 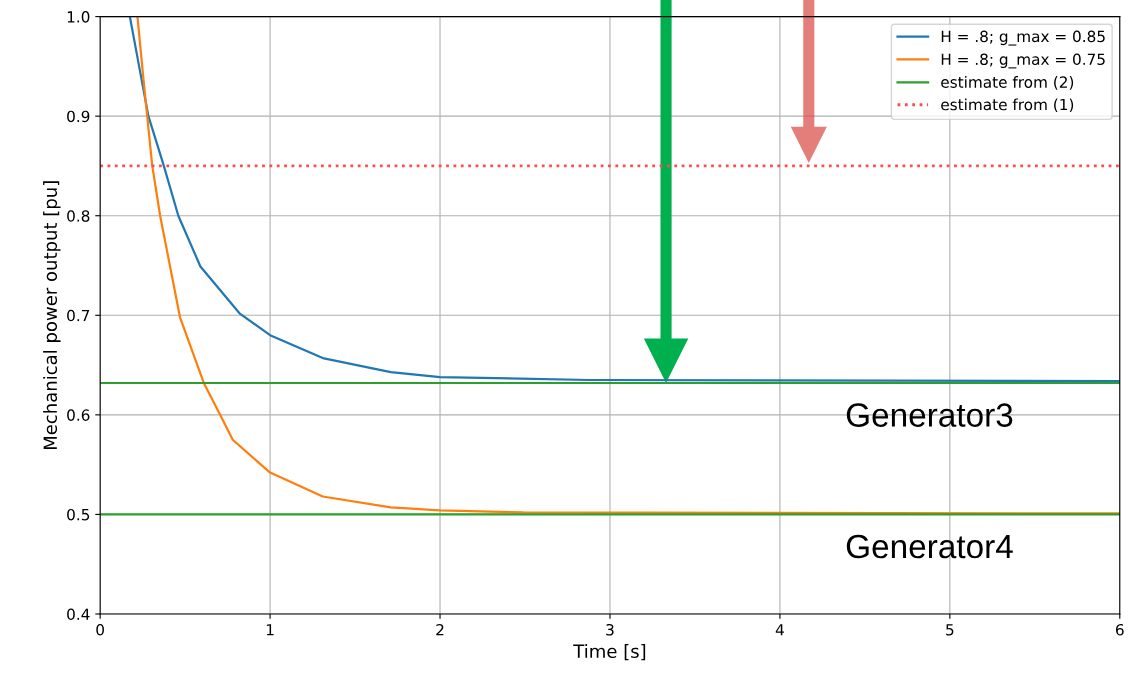 I want to click on y-tick-label: 0.9, so click(x=78, y=116).